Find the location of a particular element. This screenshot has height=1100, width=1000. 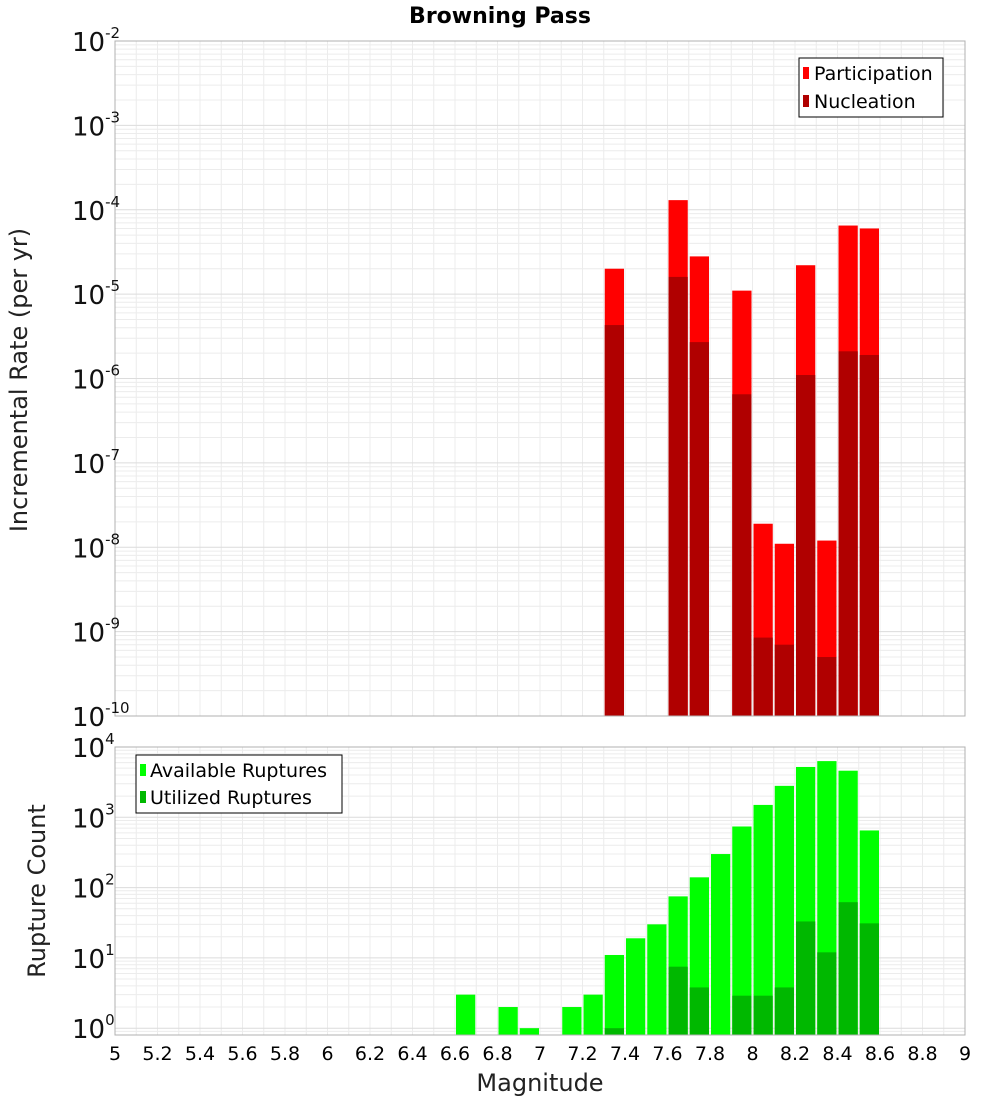

x-tick-label: 6.6 is located at coordinates (455, 1054).